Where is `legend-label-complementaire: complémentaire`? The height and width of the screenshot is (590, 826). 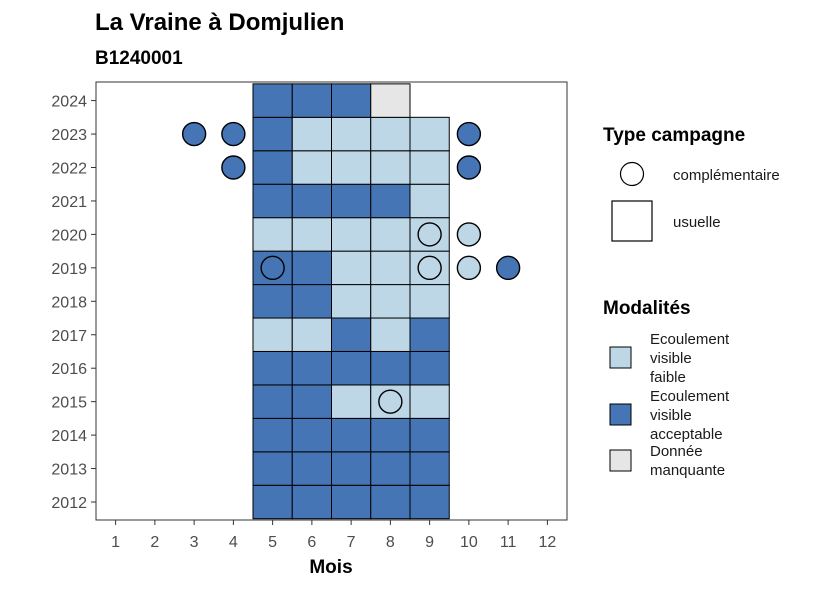 legend-label-complementaire: complémentaire is located at coordinates (726, 175).